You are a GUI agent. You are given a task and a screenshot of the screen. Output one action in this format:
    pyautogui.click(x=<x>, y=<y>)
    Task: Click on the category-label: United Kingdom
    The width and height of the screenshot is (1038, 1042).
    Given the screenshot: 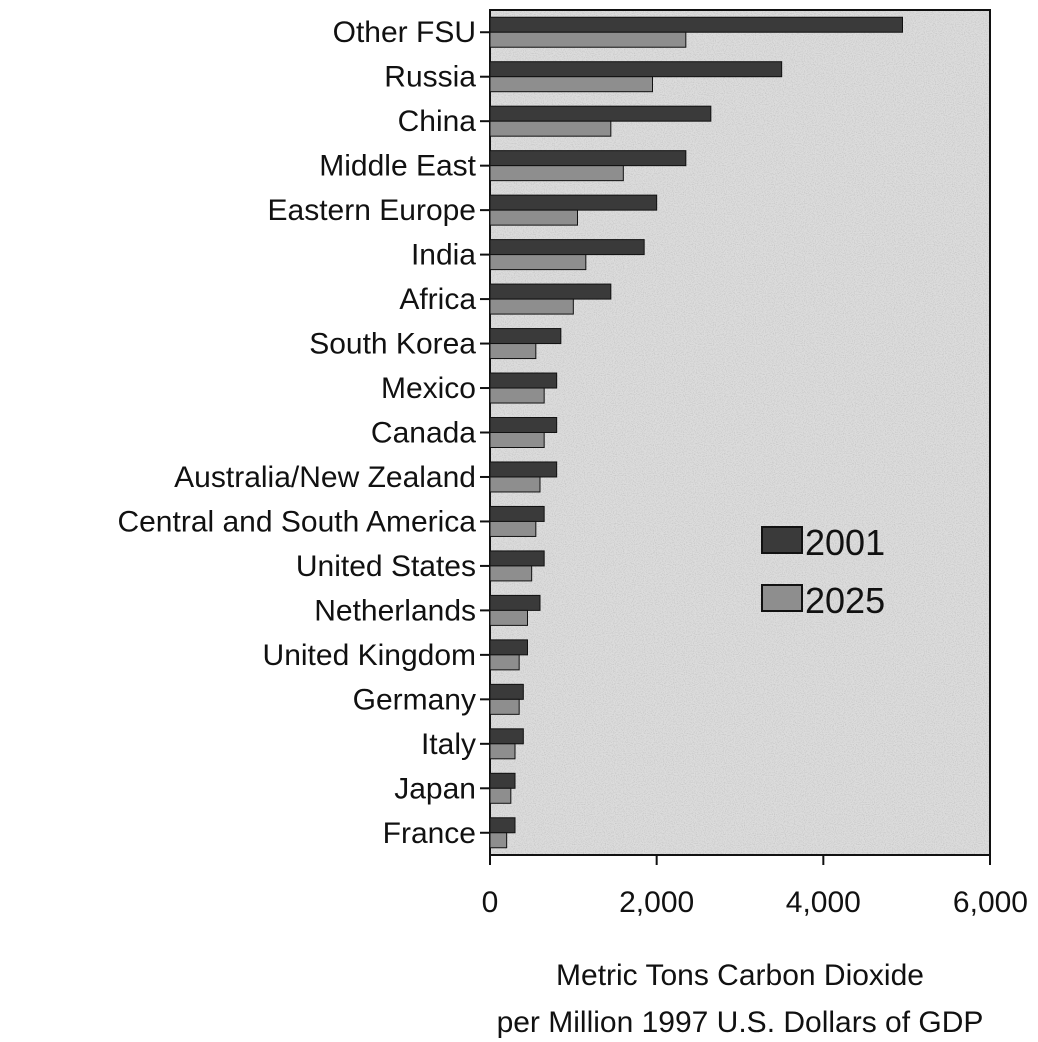 What is the action you would take?
    pyautogui.click(x=369, y=655)
    